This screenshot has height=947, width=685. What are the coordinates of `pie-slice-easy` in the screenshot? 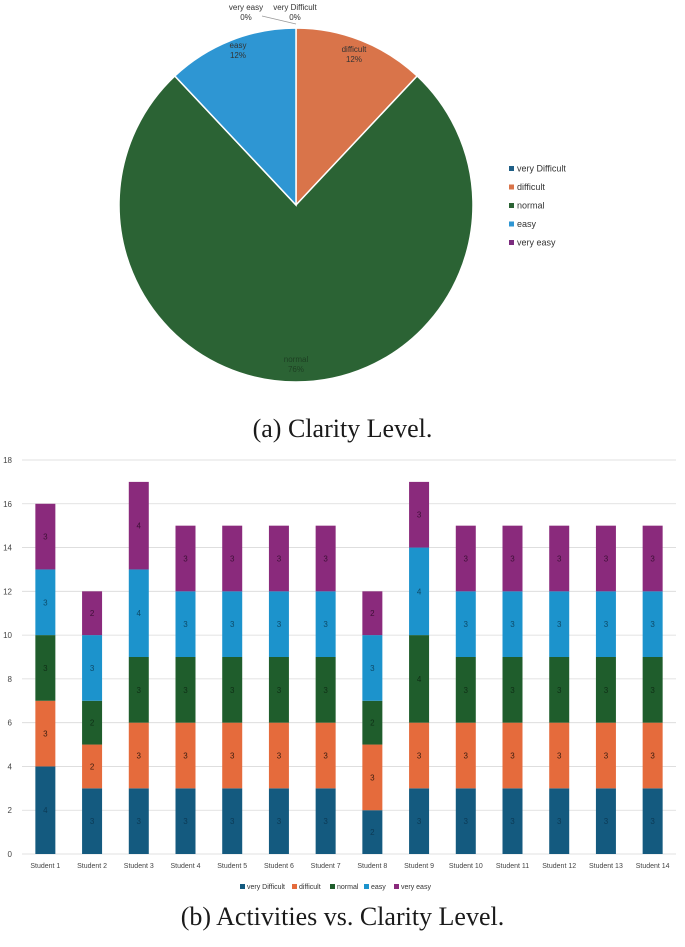 It's located at (235, 117).